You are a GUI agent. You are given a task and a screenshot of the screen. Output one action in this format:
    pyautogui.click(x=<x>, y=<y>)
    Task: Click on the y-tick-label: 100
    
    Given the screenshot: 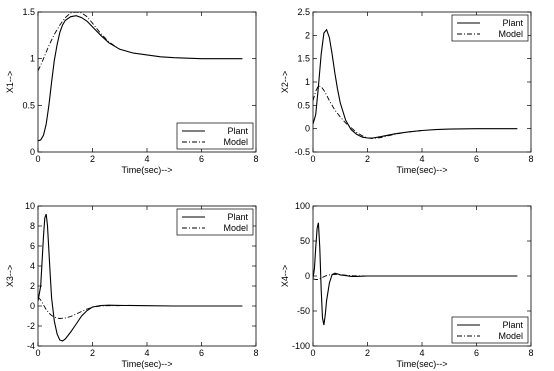 What is the action you would take?
    pyautogui.click(x=302, y=206)
    